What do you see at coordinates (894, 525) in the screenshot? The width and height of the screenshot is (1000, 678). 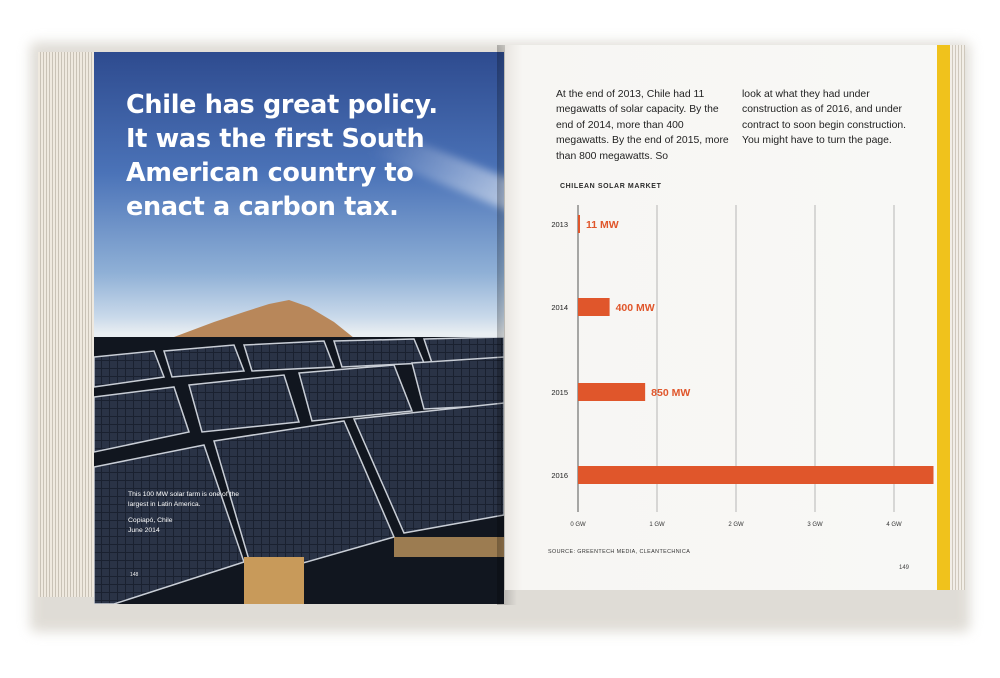 I see `x-tick-label: 4 GW` at bounding box center [894, 525].